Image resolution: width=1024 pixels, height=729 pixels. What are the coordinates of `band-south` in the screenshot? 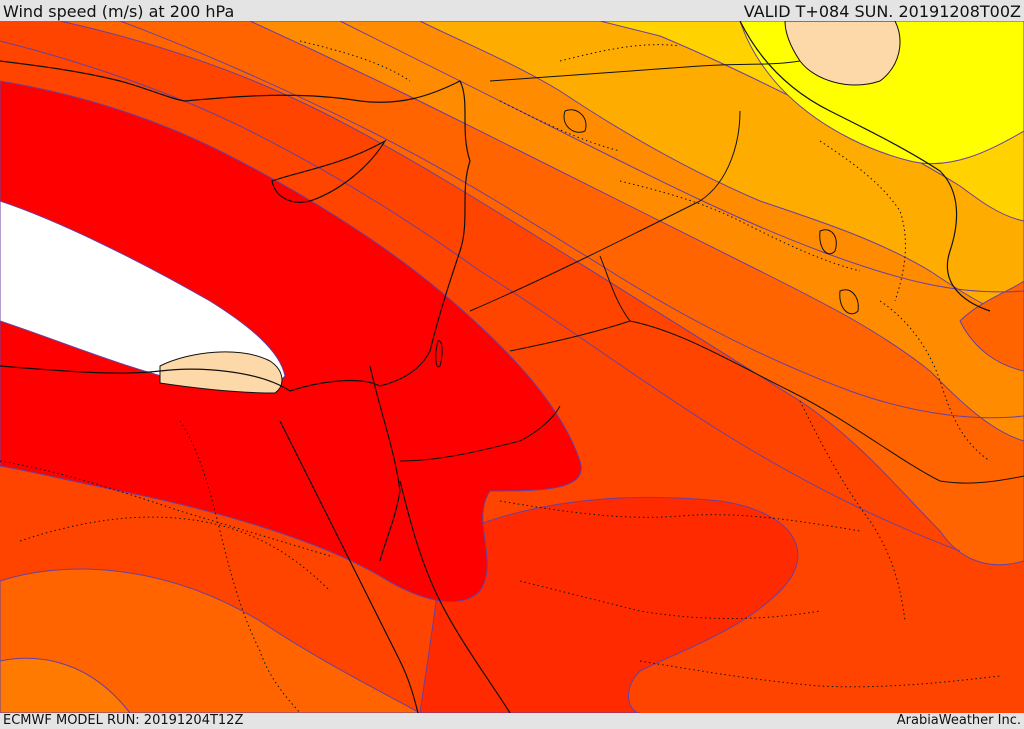 It's located at (609, 604).